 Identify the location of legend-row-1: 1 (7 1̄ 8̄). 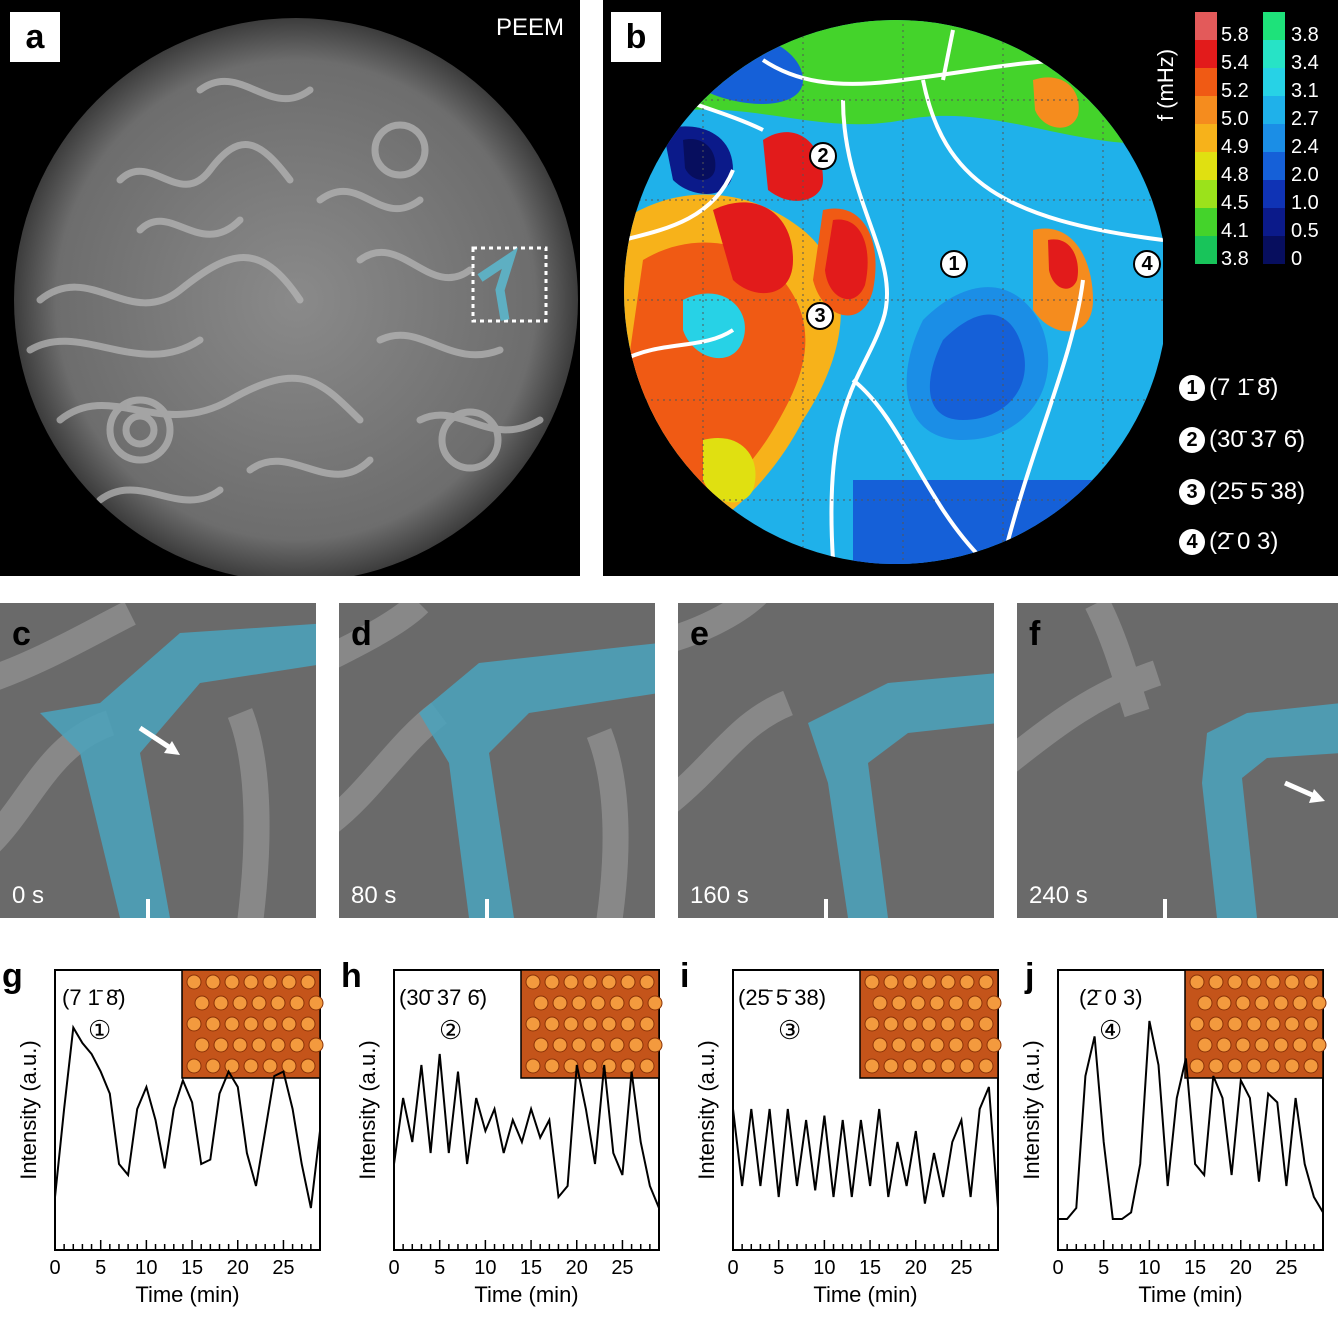
(1228, 388).